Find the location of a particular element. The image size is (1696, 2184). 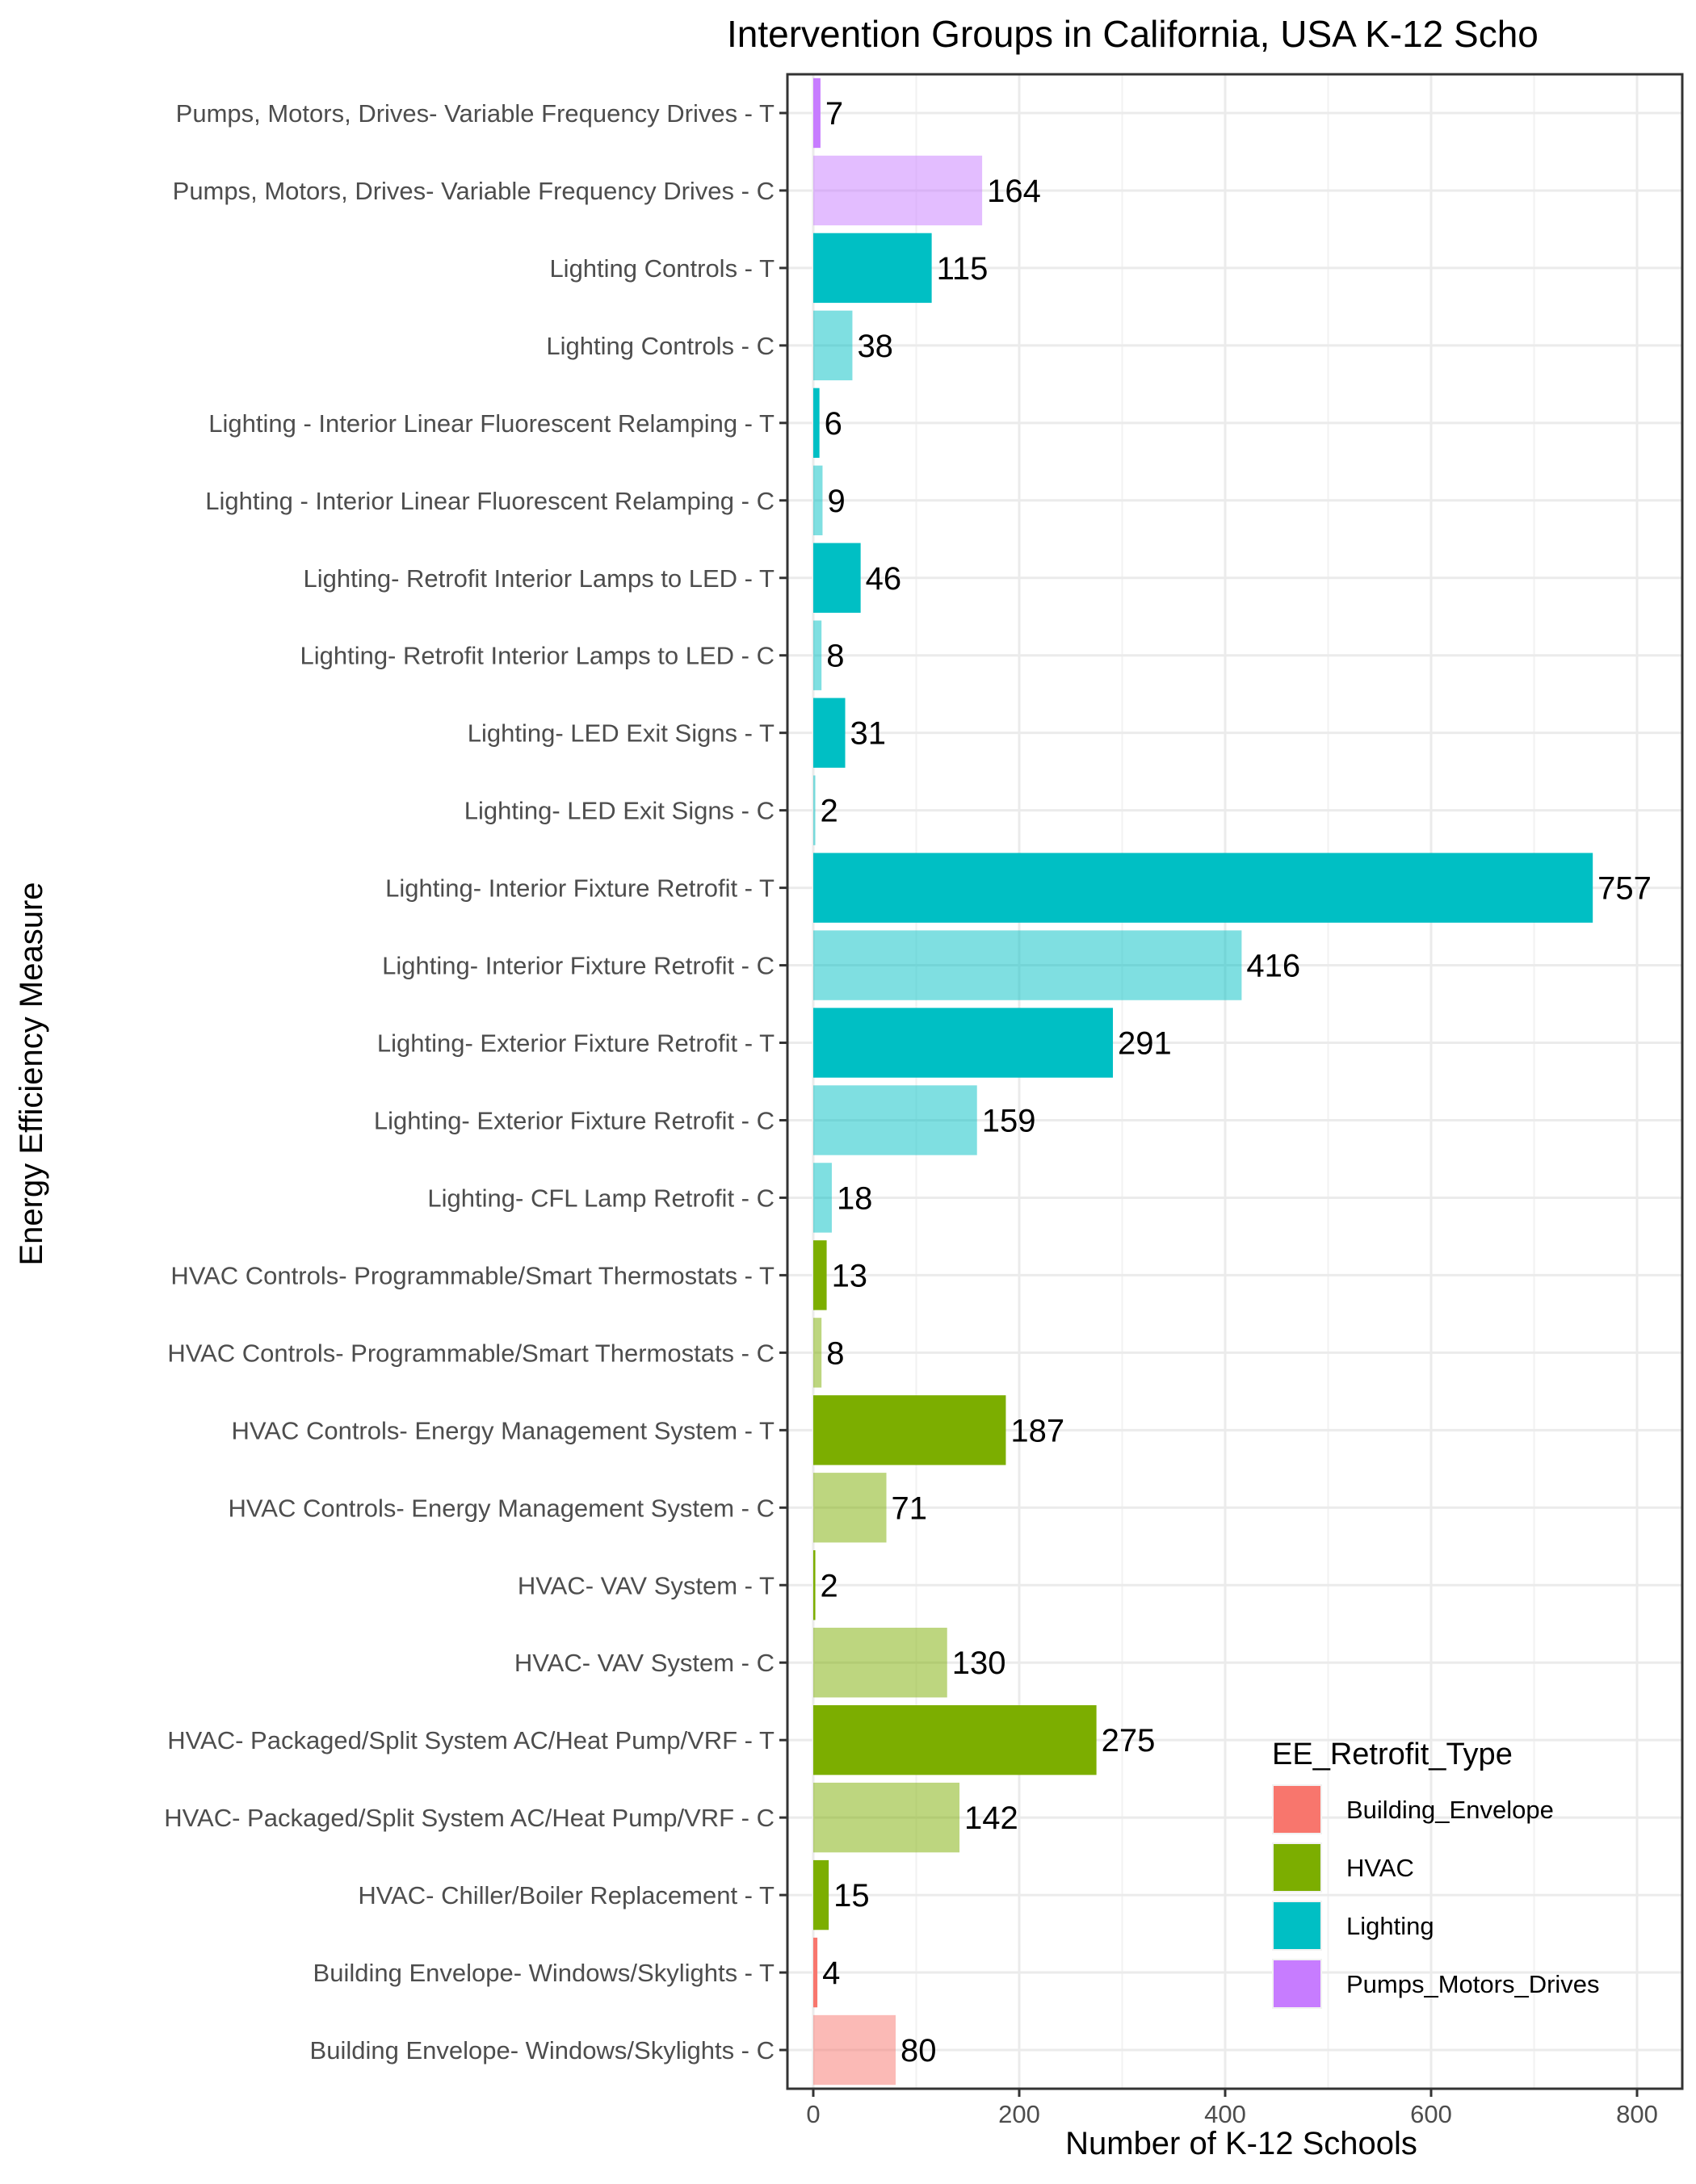

y-tick-label: Lighting- CFL Lamp Retrofit - C is located at coordinates (601, 1198).